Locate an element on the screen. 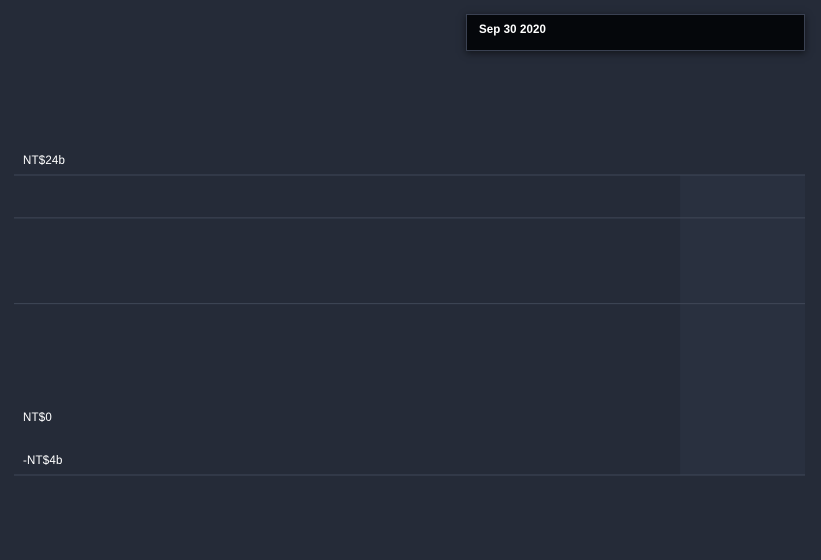 The image size is (821, 560). tooltip-date: Sep 30 2020 is located at coordinates (512, 30).